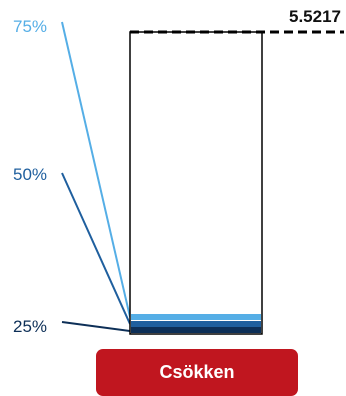 Image resolution: width=346 pixels, height=396 pixels. What do you see at coordinates (30, 26) in the screenshot?
I see `percentile-label-75: 75%` at bounding box center [30, 26].